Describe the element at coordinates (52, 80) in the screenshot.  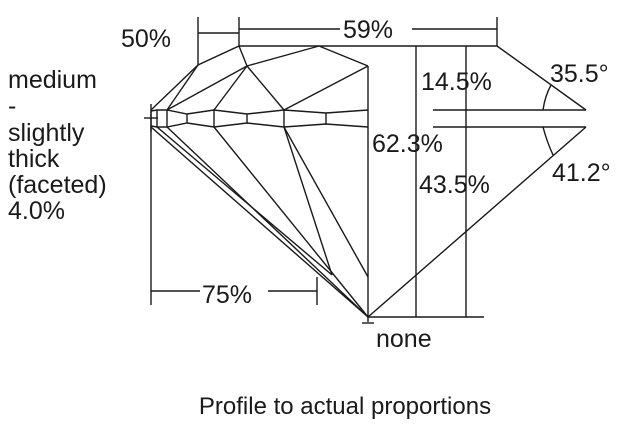
I see `girdle-label-line: medium` at that location.